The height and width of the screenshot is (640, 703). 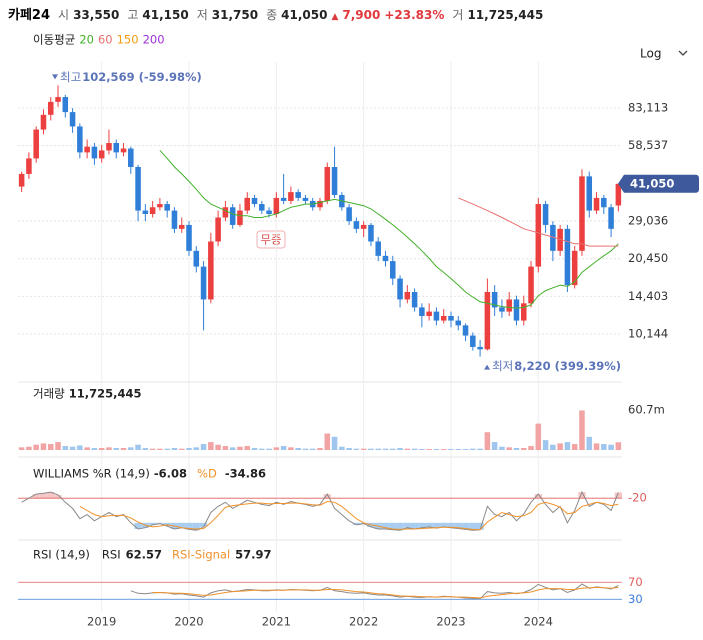 I want to click on y-tick-label: 58,537, so click(x=648, y=145).